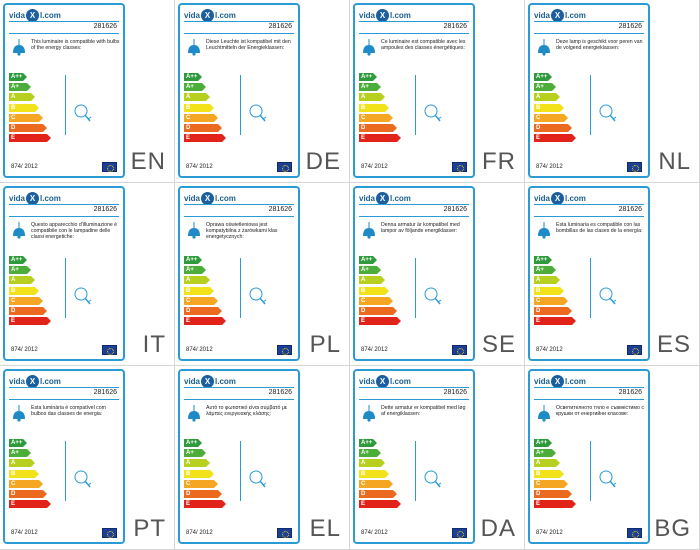 The image size is (700, 550). What do you see at coordinates (154, 344) in the screenshot?
I see `language-code: IT` at bounding box center [154, 344].